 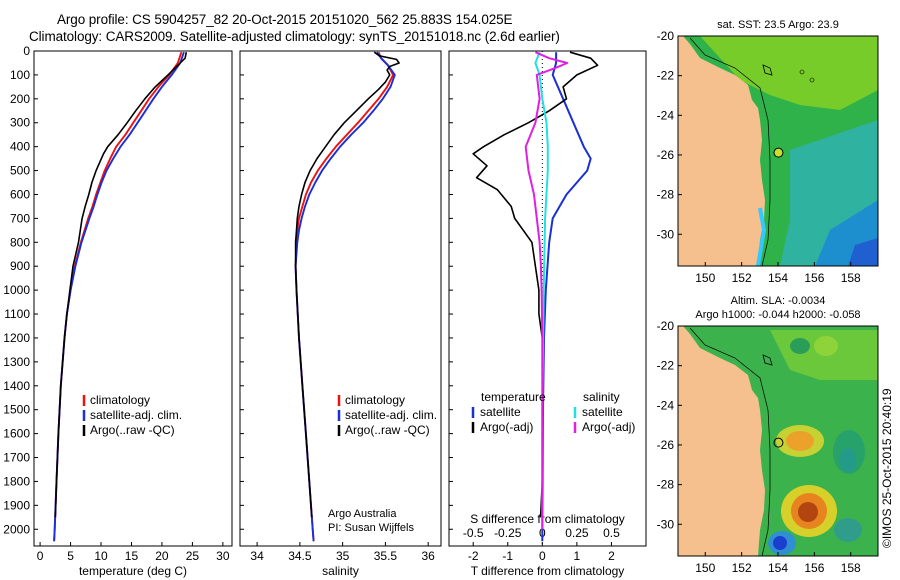 I want to click on sst-map, so click(x=778, y=151).